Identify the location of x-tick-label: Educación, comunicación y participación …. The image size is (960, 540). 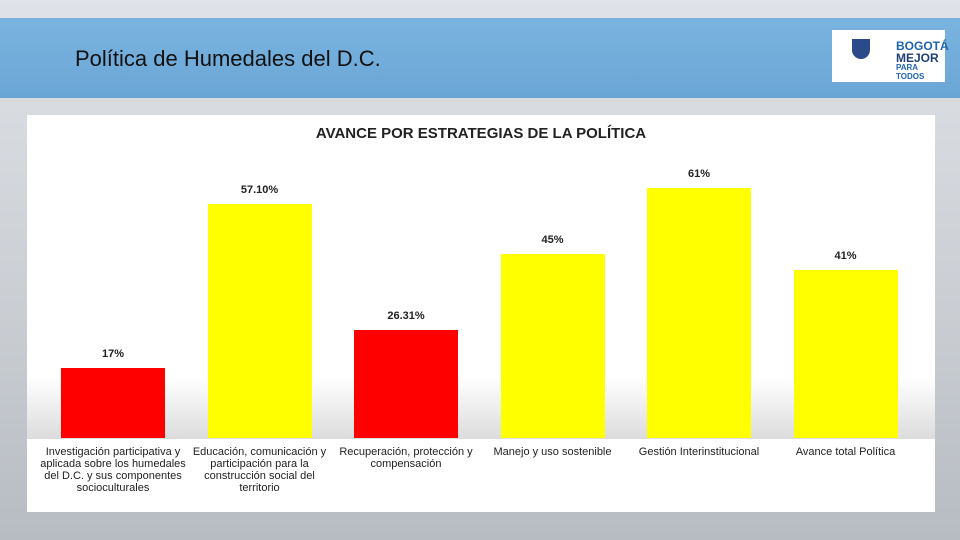
(259, 470).